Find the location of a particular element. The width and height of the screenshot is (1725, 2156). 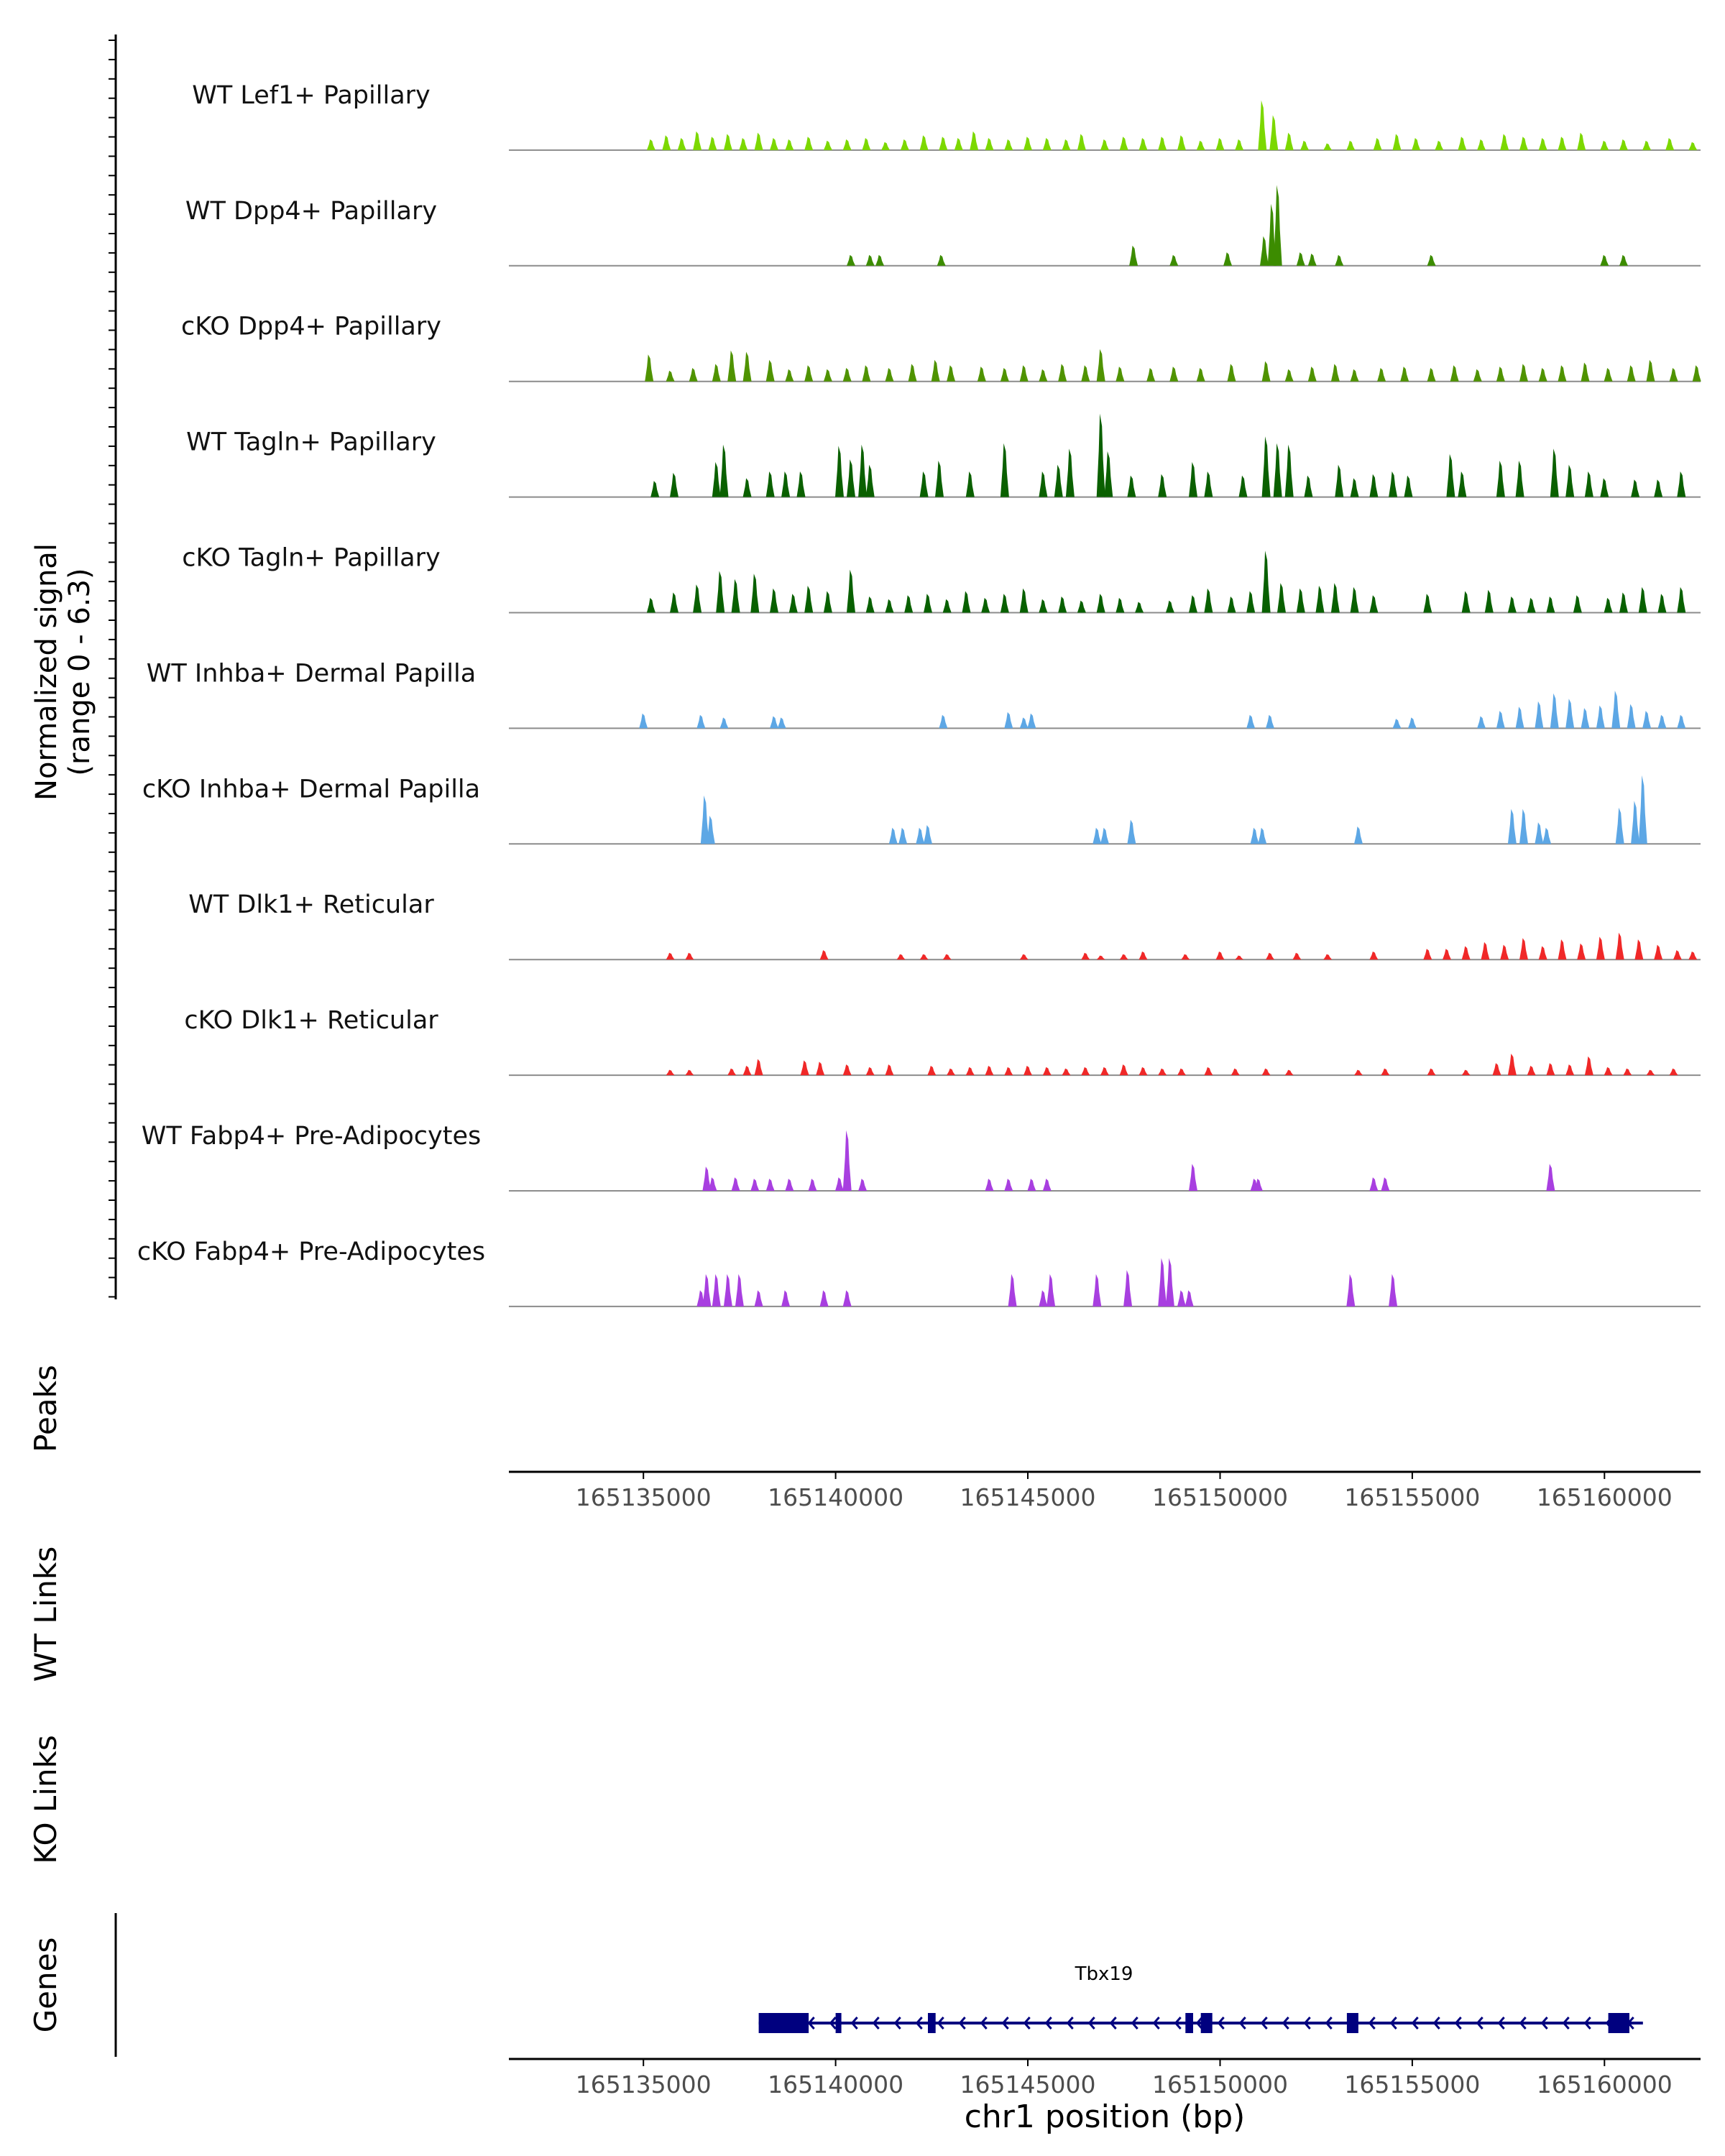

x-tick-label: 165140000 is located at coordinates (835, 2084).